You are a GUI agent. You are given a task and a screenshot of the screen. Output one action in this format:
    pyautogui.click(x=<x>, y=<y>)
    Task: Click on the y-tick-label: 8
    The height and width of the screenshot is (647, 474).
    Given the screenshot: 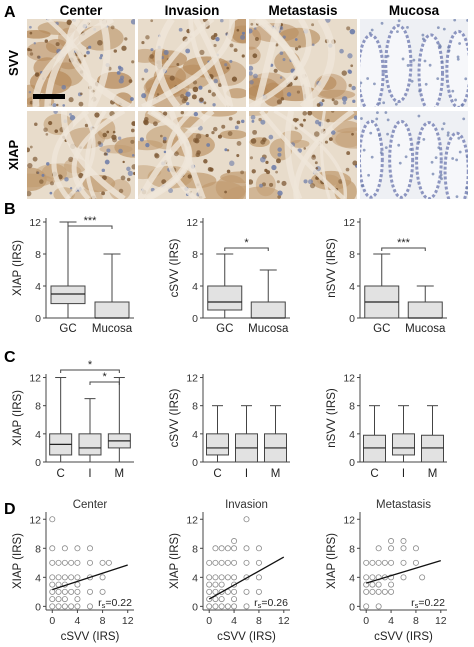 What is the action you would take?
    pyautogui.click(x=195, y=255)
    